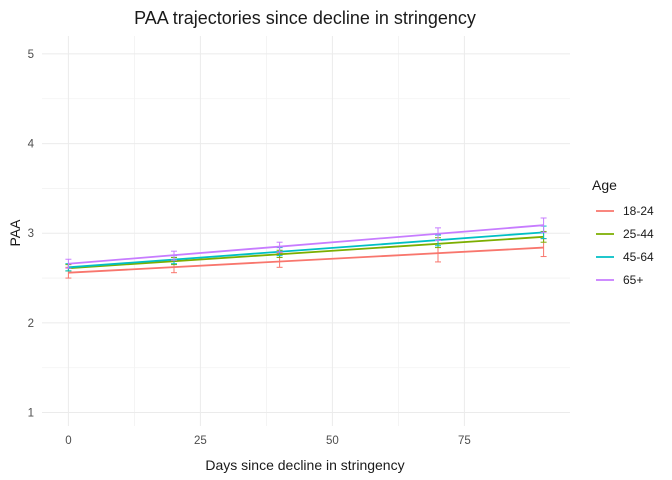  Describe the element at coordinates (31, 324) in the screenshot. I see `y-tick-label: 2` at that location.